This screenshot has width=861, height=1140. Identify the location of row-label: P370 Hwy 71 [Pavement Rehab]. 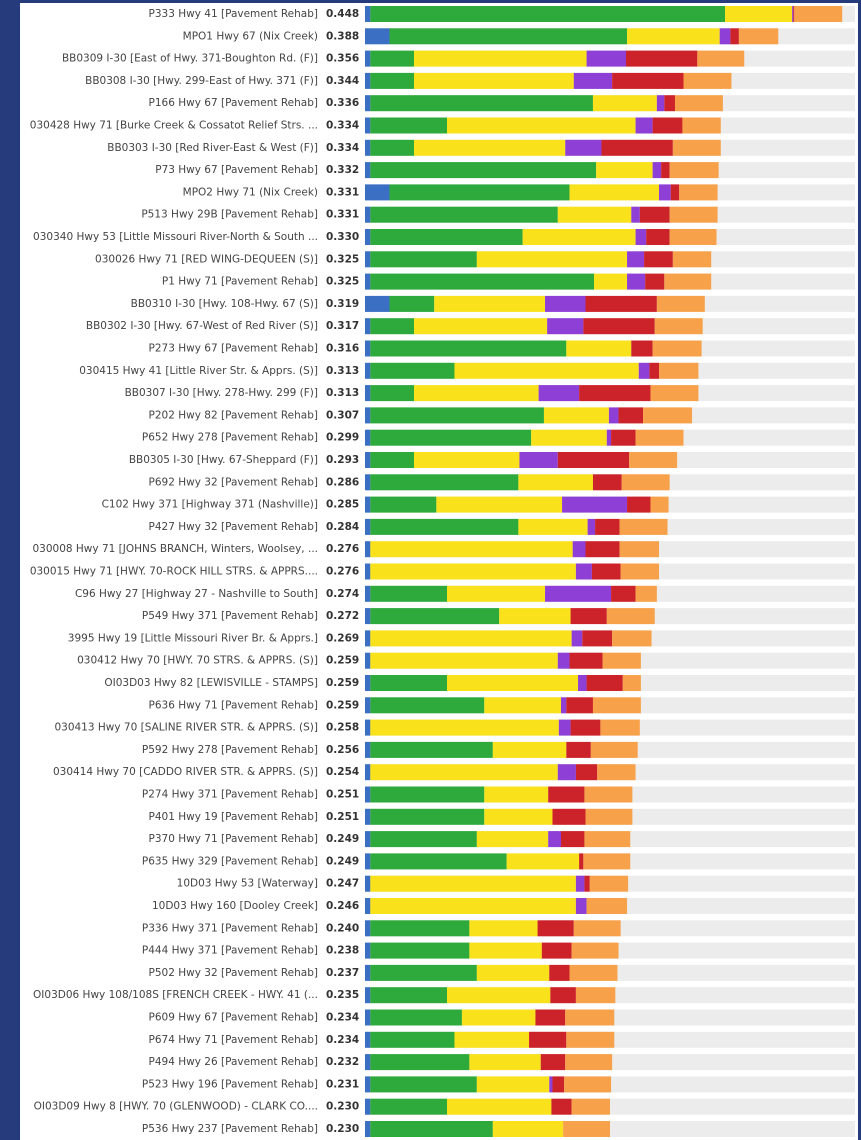
(233, 839).